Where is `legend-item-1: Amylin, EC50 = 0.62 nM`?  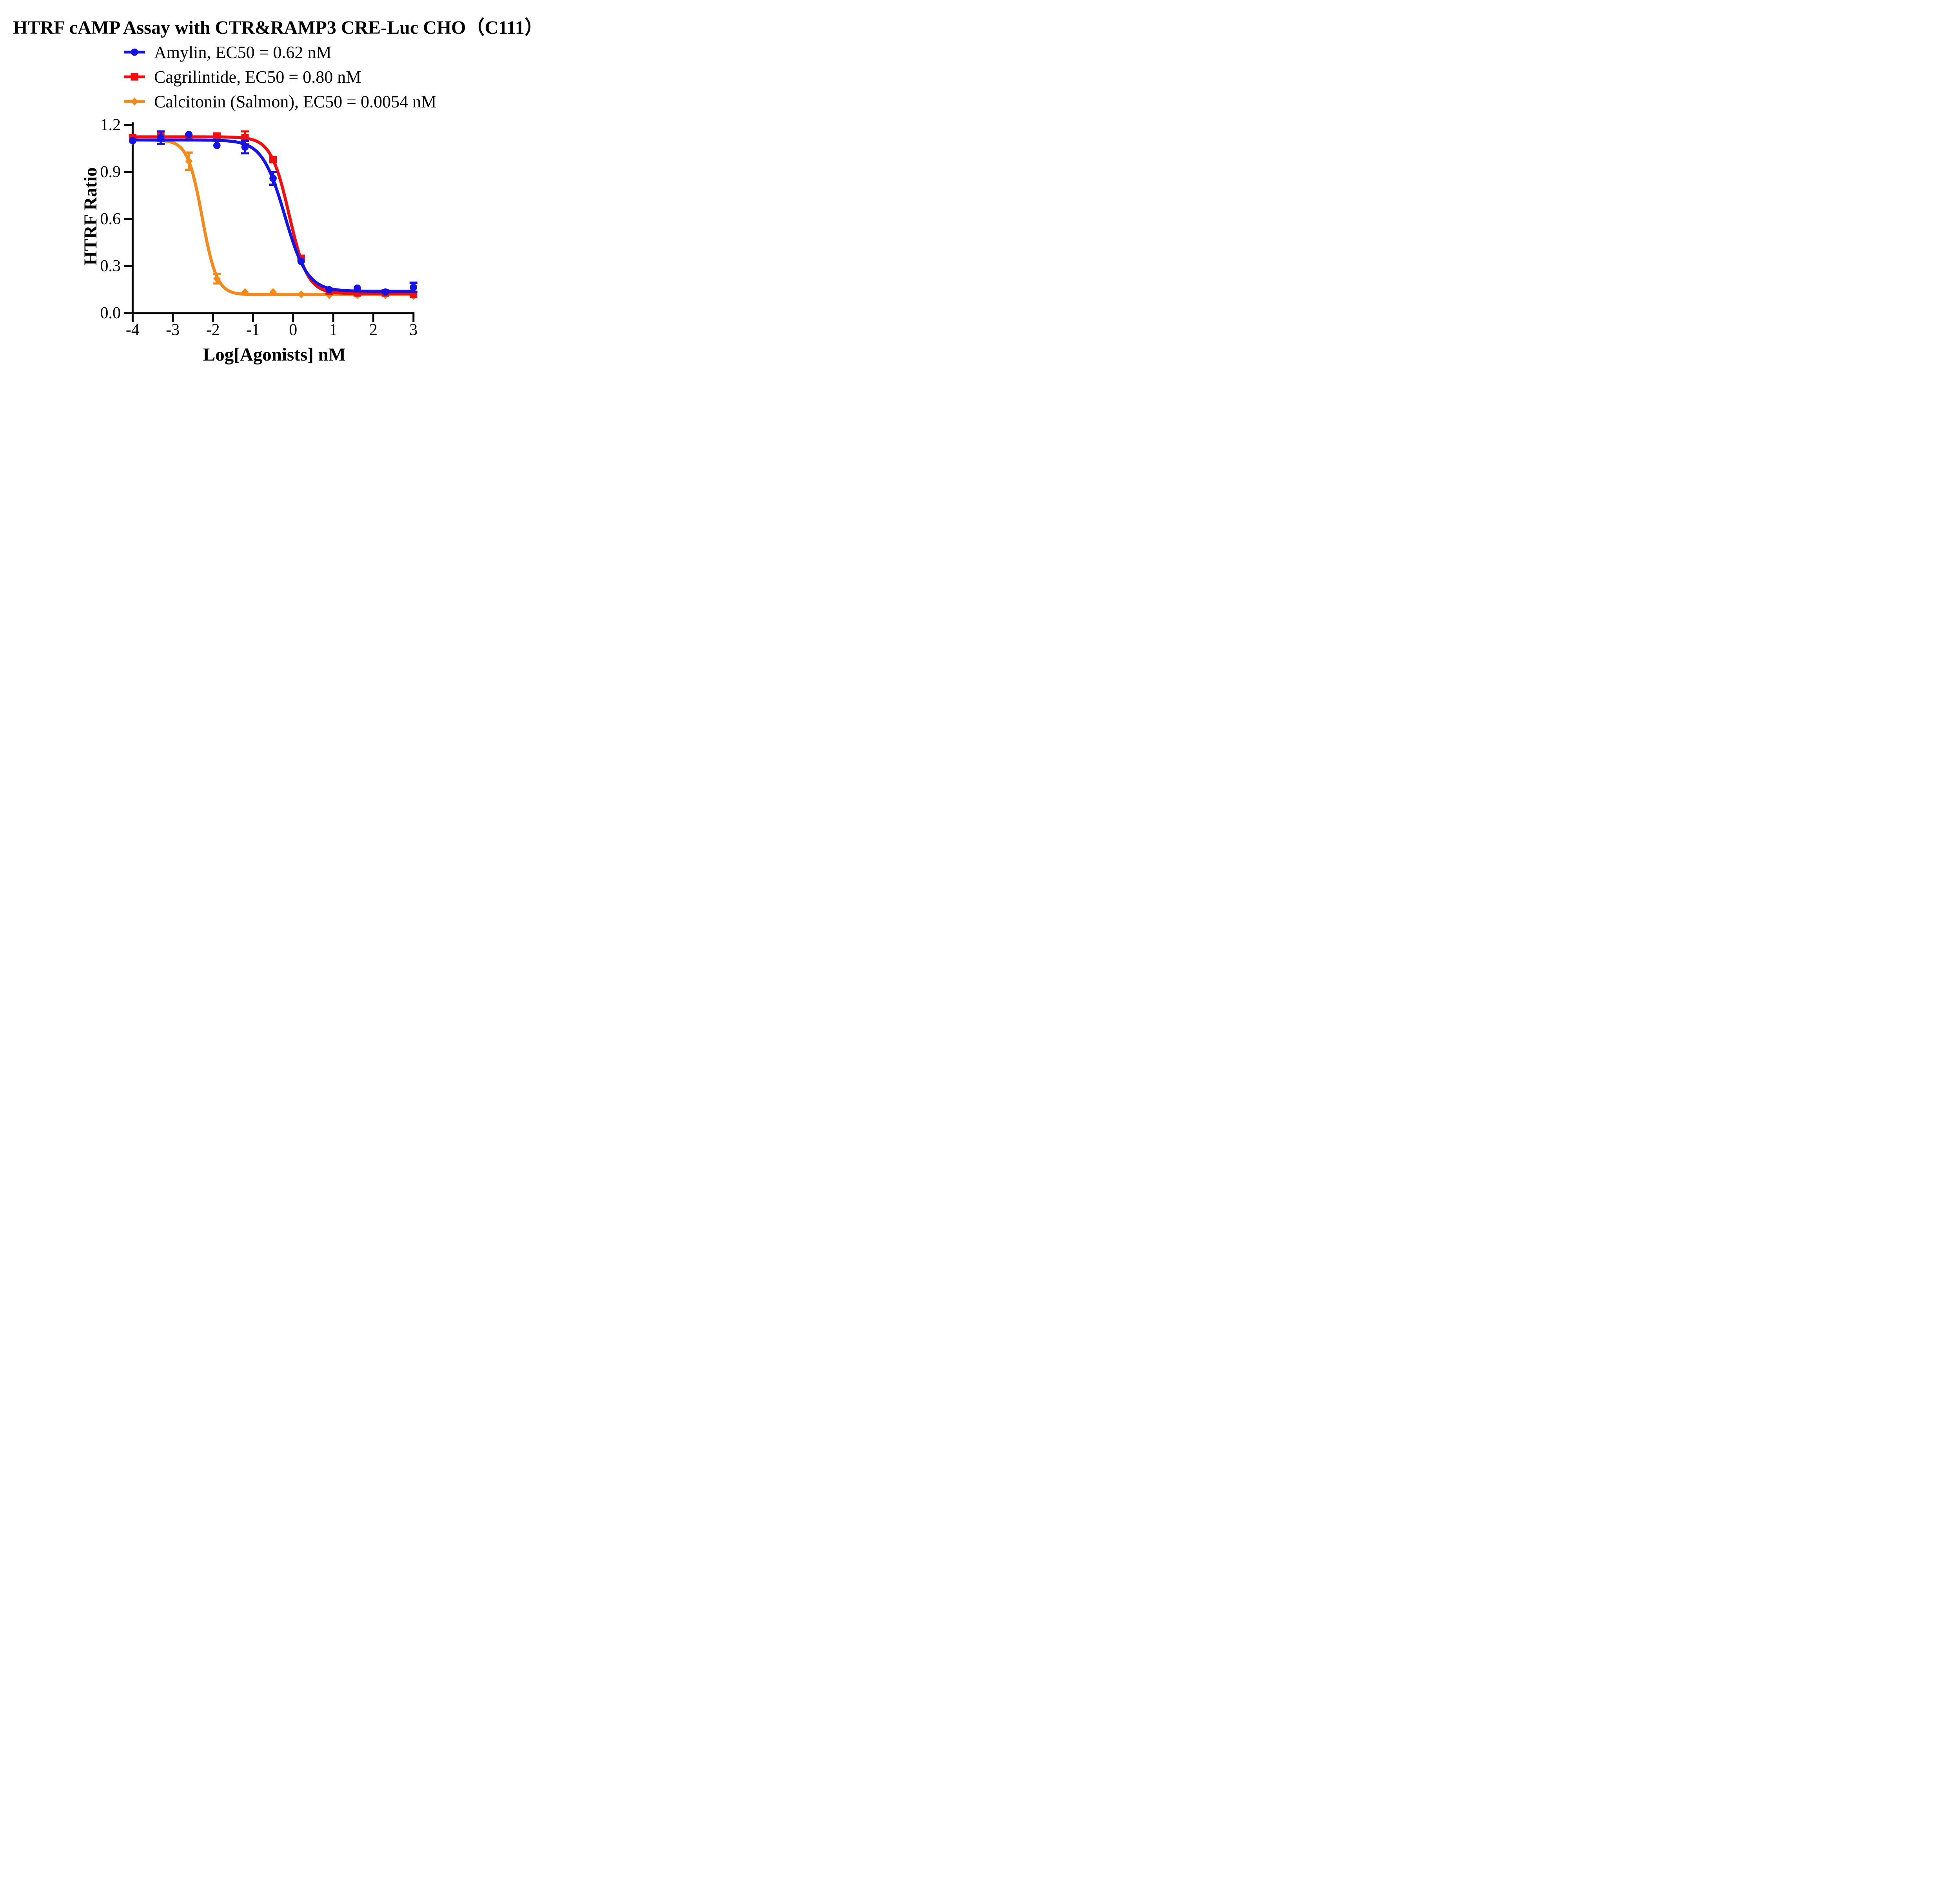 legend-item-1: Amylin, EC50 = 0.62 nM is located at coordinates (228, 52).